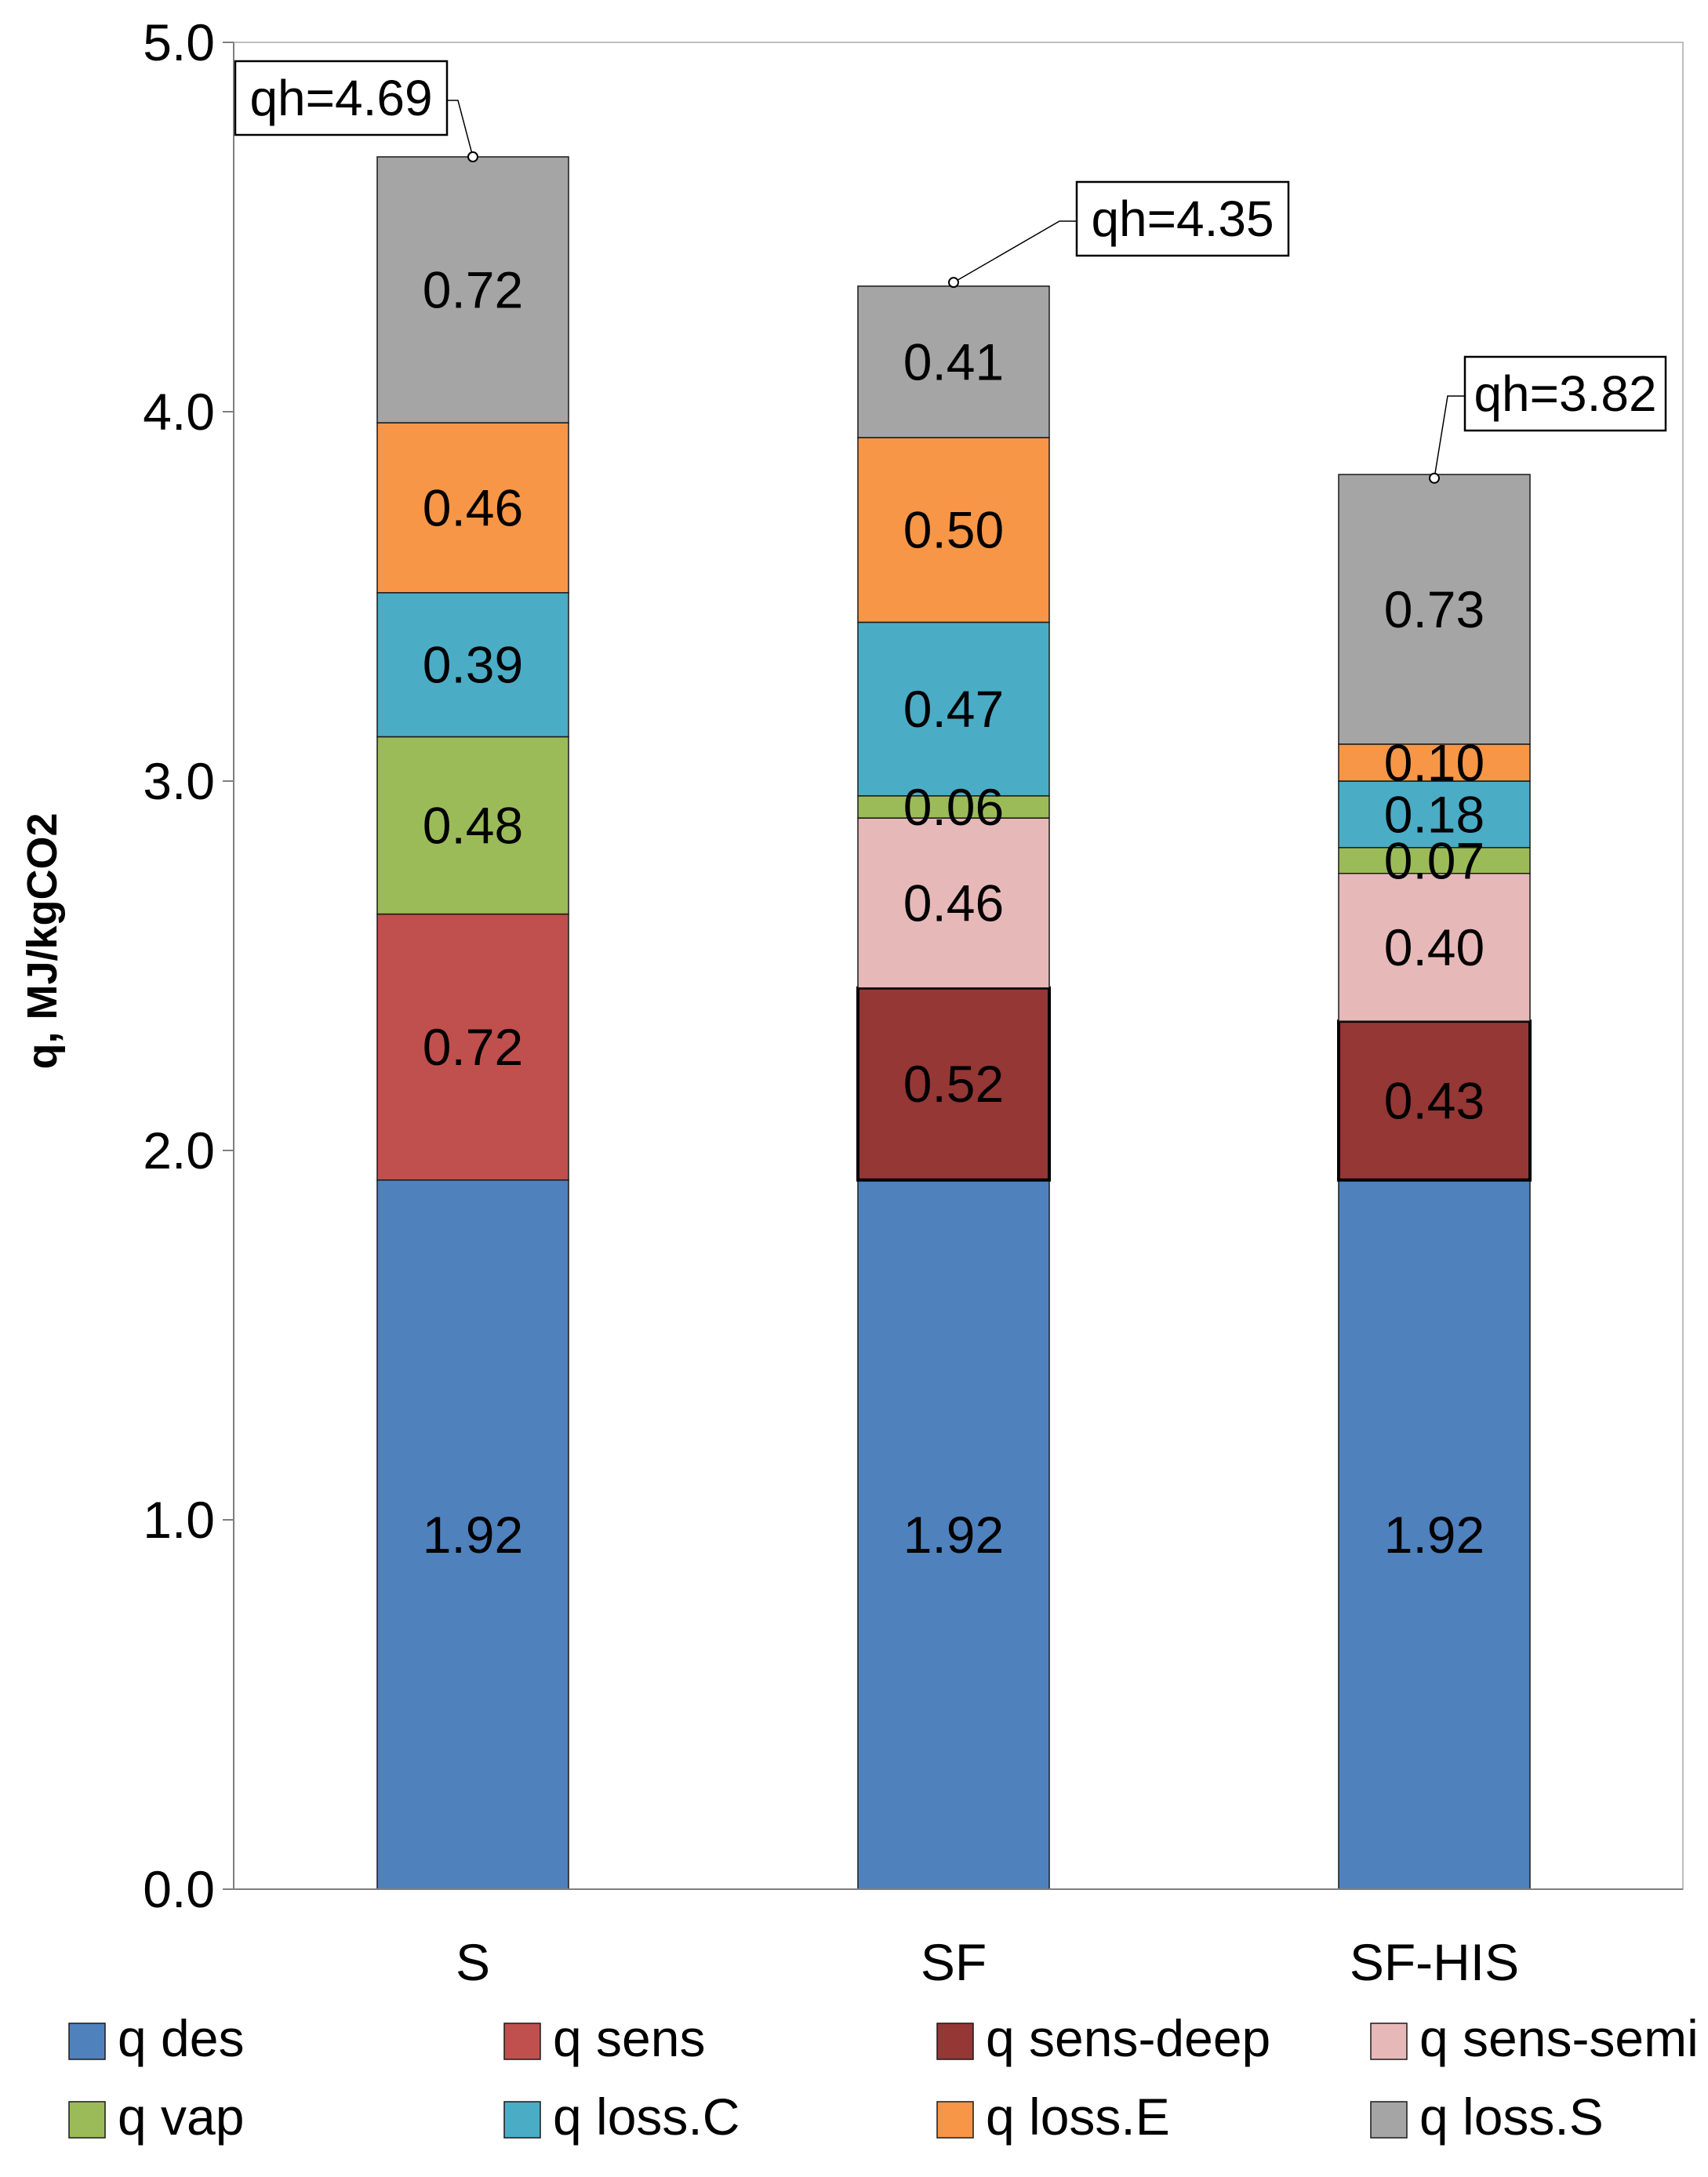 This screenshot has height=2177, width=1708. I want to click on y-tick-label: 1.0, so click(179, 1520).